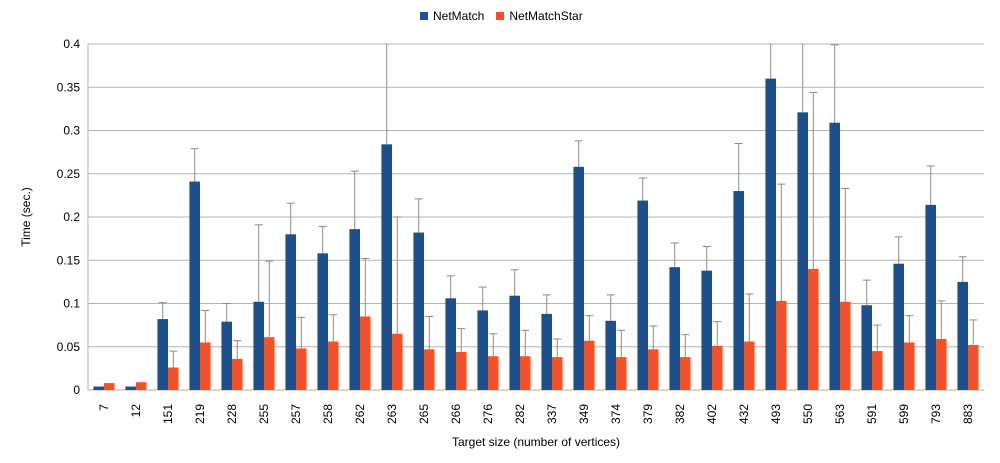 The width and height of the screenshot is (1000, 463). Describe the element at coordinates (69, 260) in the screenshot. I see `y-tick-label: 0.15` at that location.